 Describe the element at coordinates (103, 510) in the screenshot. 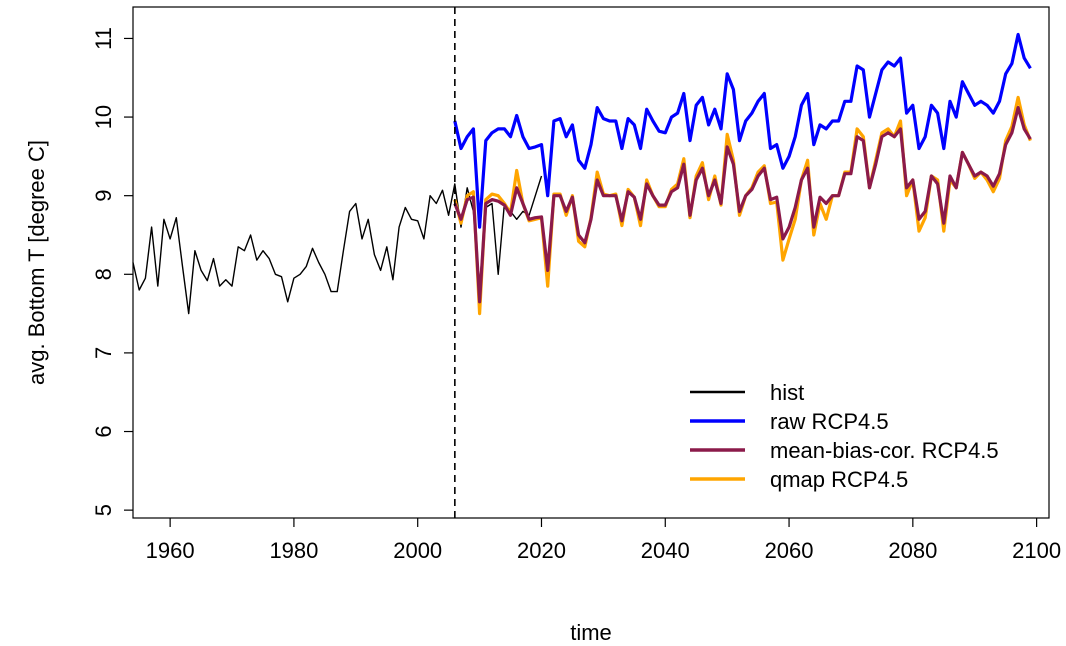

I see `y-tick-label: 5` at that location.